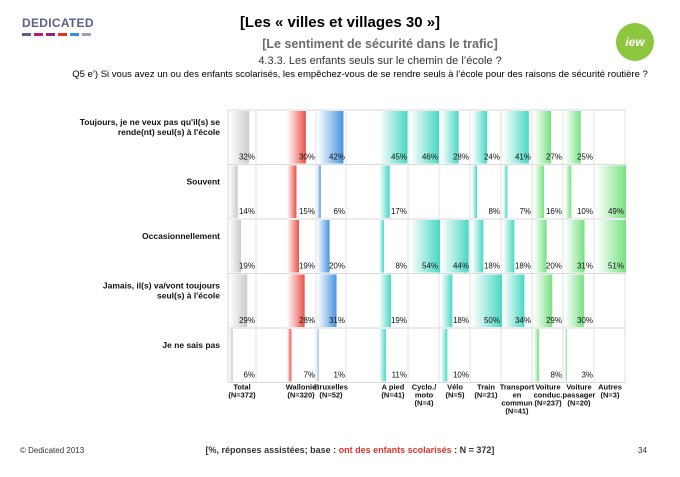  Describe the element at coordinates (587, 375) in the screenshot. I see `data-label: 3%` at that location.